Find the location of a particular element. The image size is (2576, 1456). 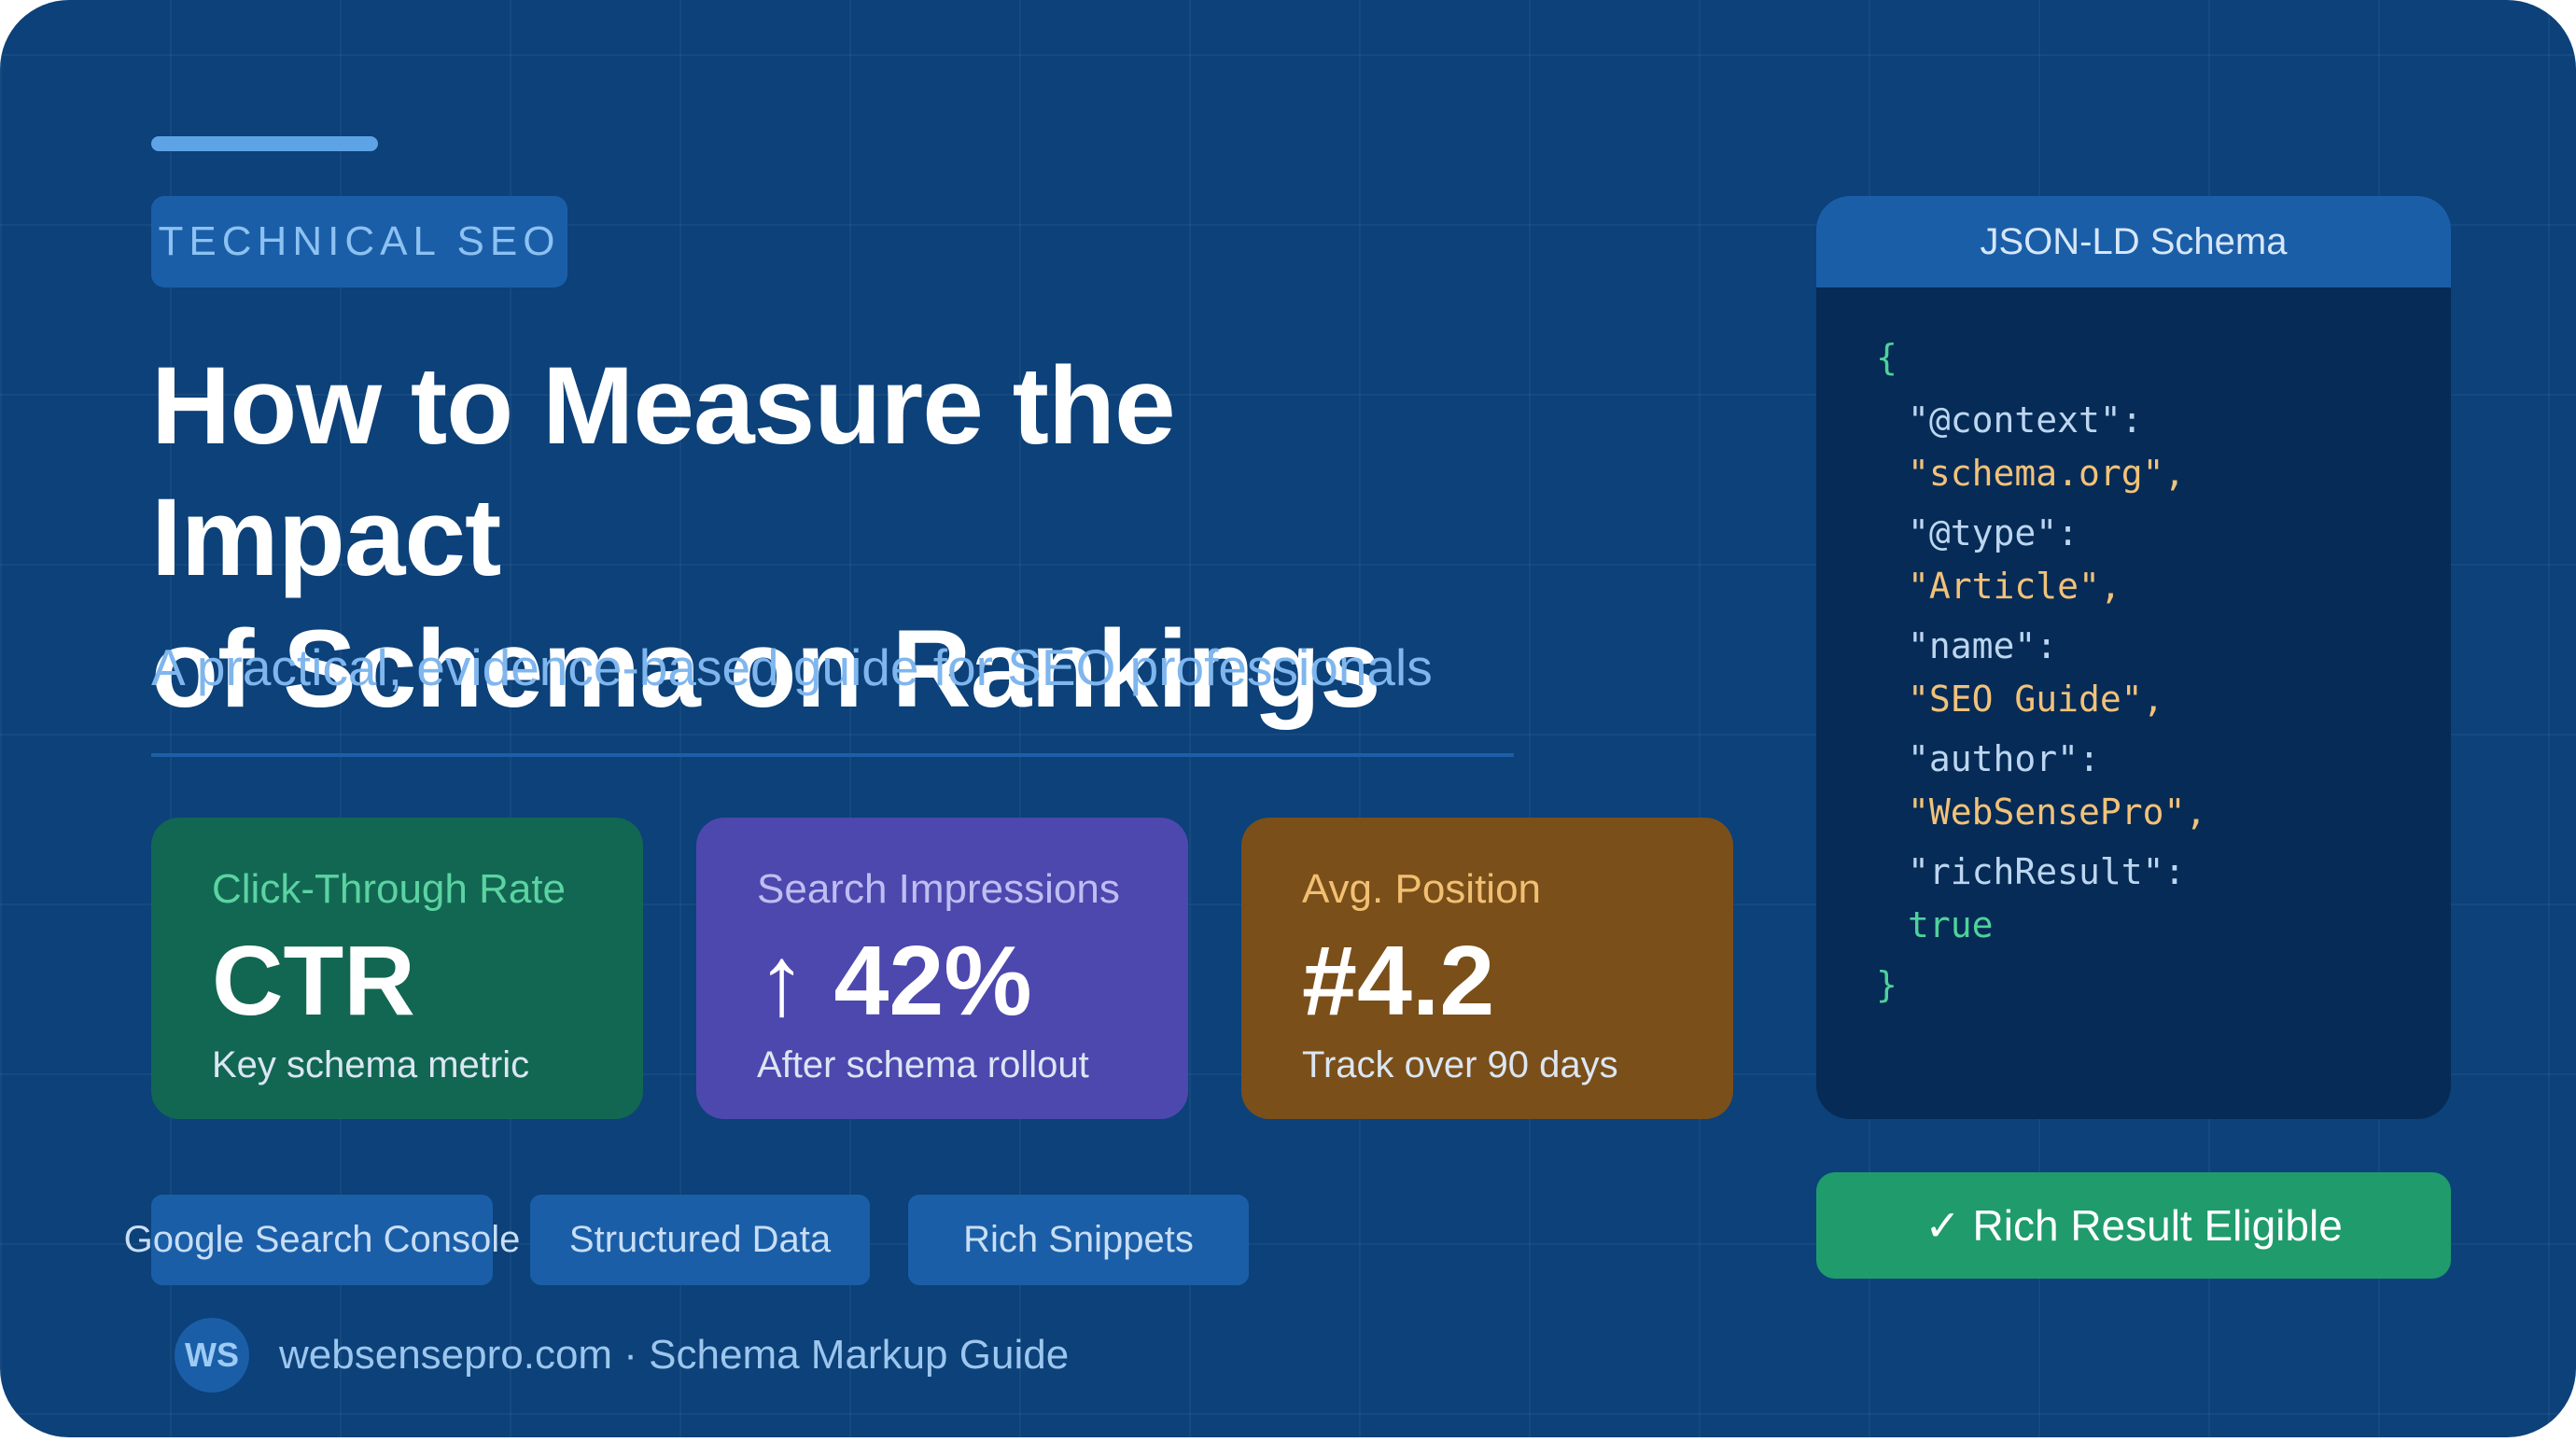

code-line: "author": is located at coordinates (2004, 758).